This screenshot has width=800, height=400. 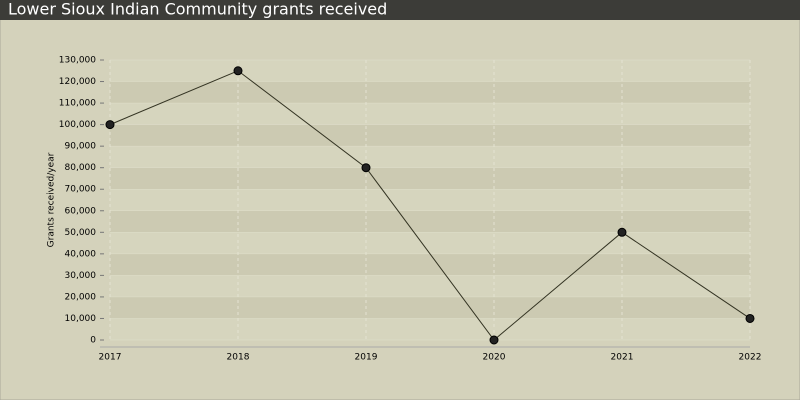 I want to click on y-axis-label: Grants received/year, so click(x=52, y=199).